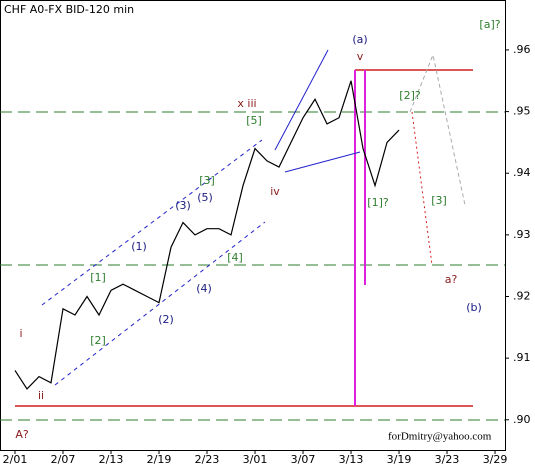  I want to click on x-tick-label: 2/19, so click(159, 459).